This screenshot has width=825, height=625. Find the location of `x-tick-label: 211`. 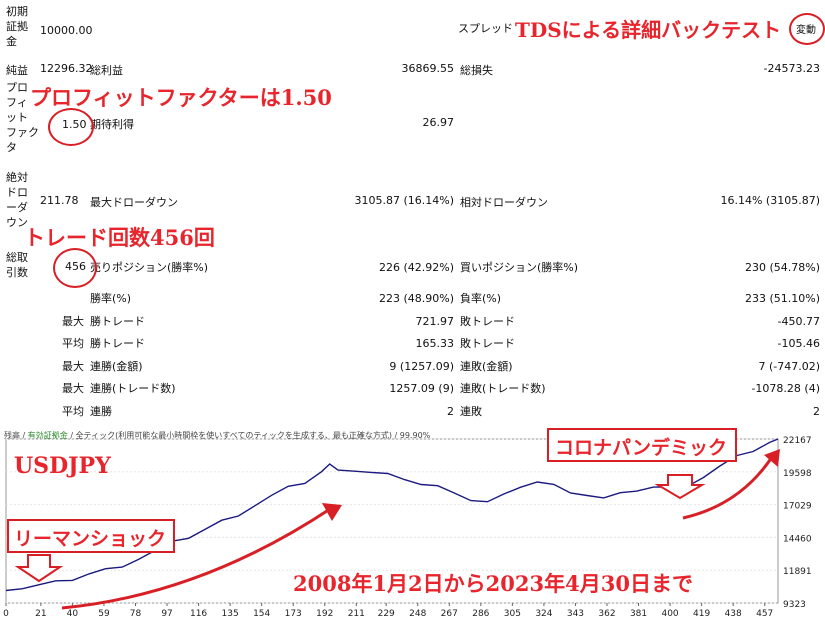

x-tick-label: 211 is located at coordinates (356, 614).